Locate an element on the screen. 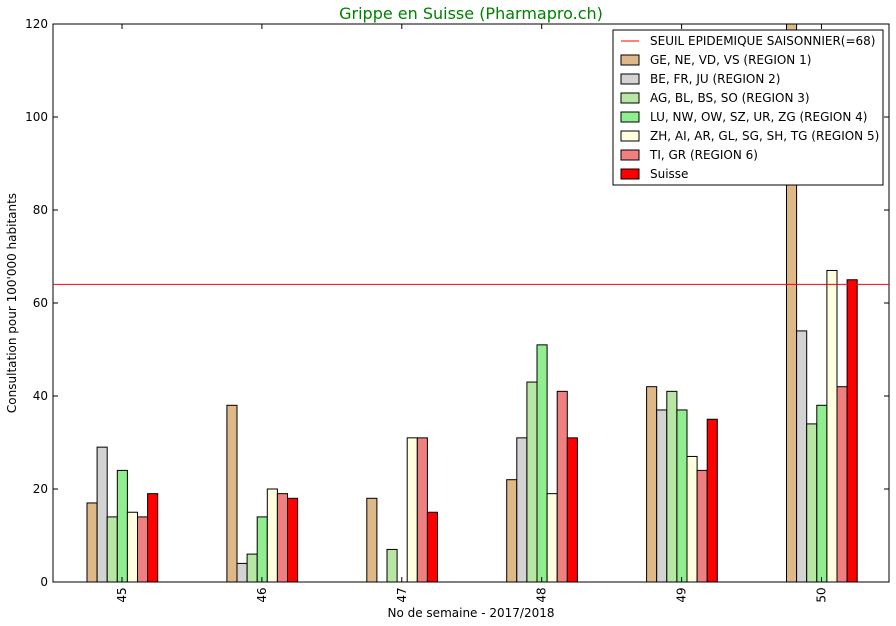 The width and height of the screenshot is (896, 626). legend-label: LU, NW, OW, SZ, UR, ZG (REGION 4) is located at coordinates (758, 117).